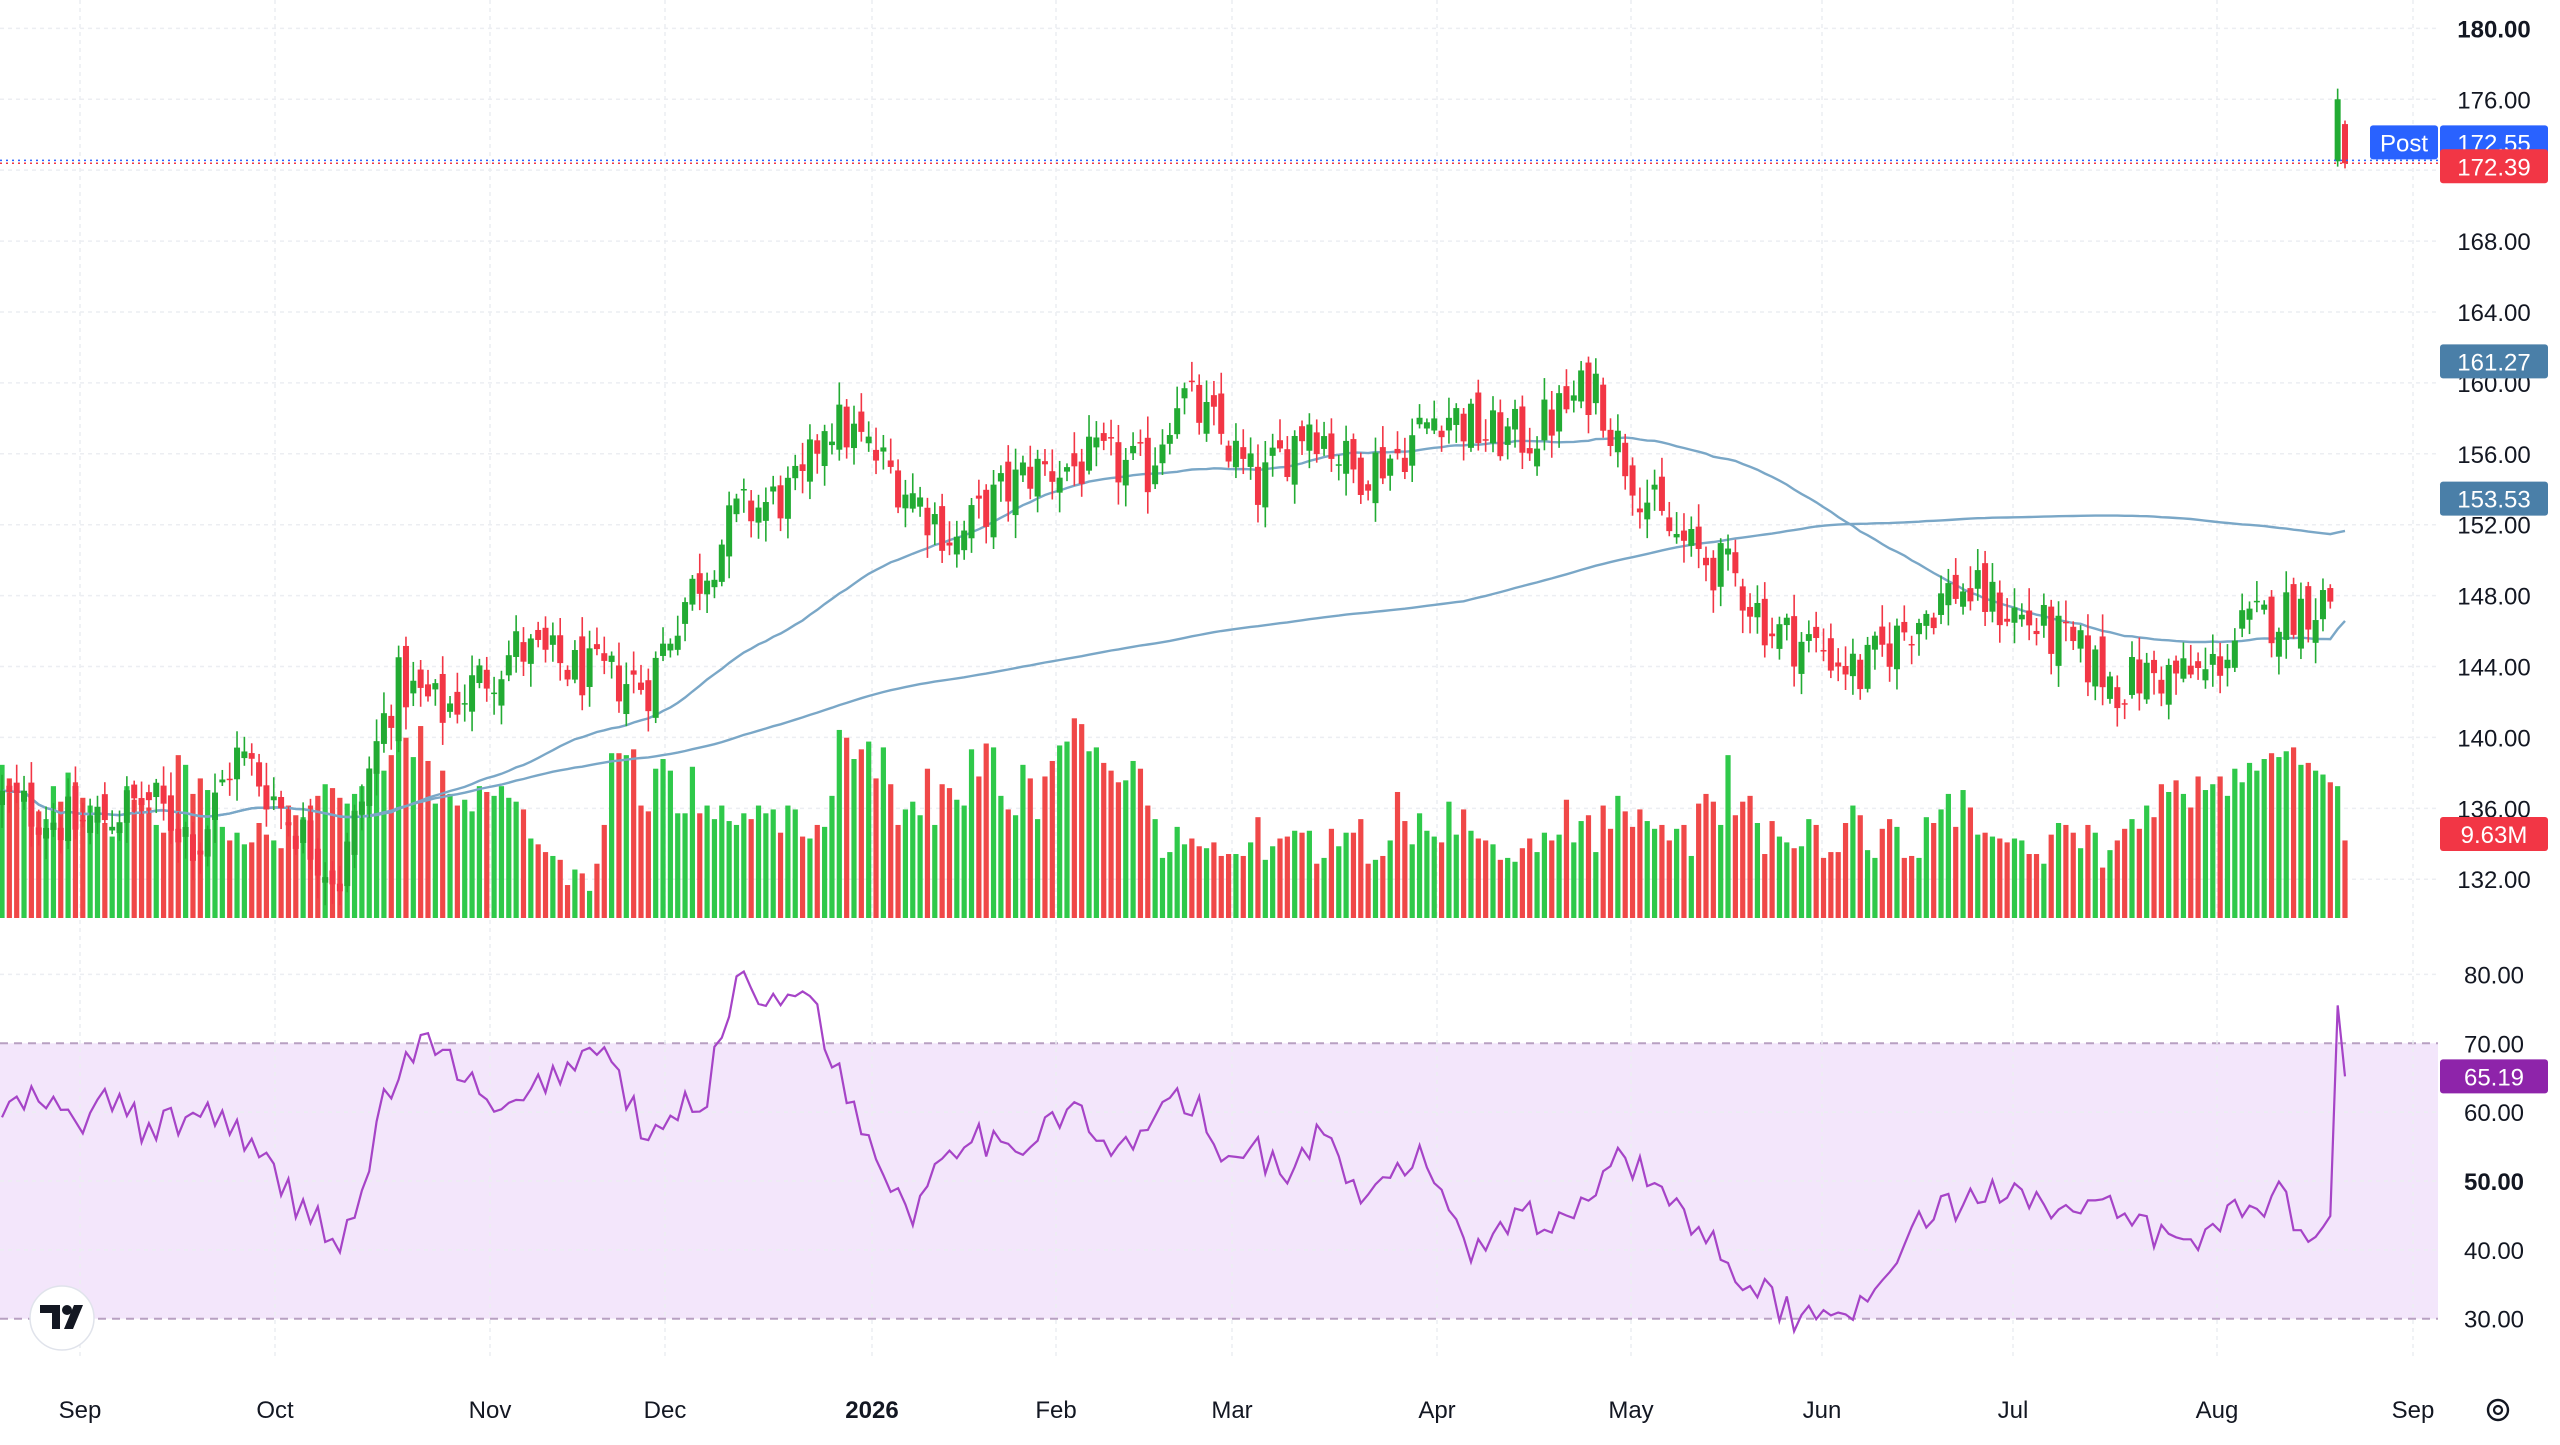  Describe the element at coordinates (62, 1318) in the screenshot. I see `tradingview-logo` at that location.